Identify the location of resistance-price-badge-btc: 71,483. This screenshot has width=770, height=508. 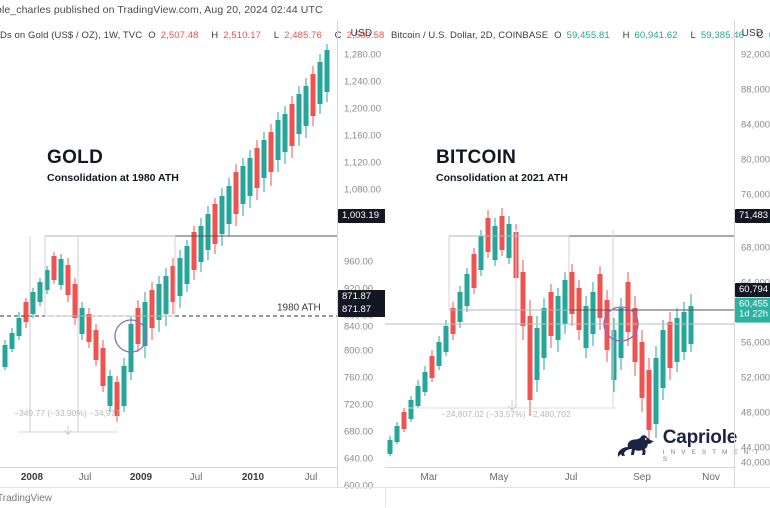
(752, 216).